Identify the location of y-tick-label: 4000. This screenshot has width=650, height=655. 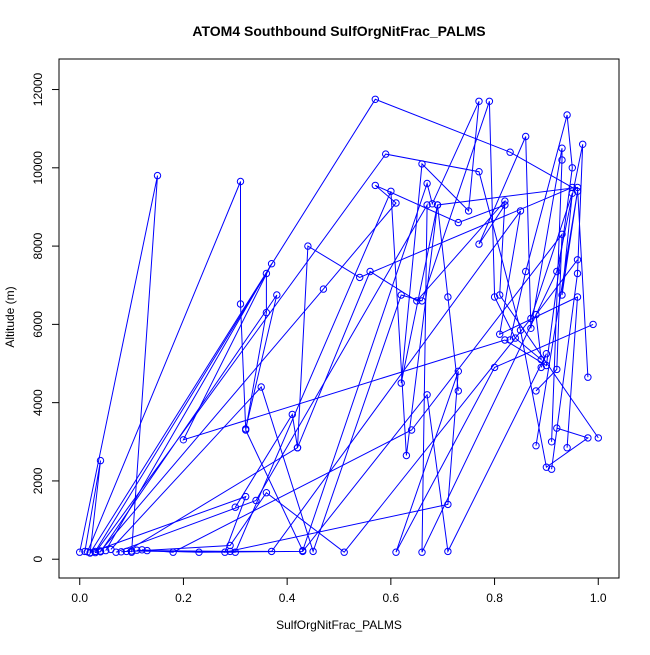
(38, 402).